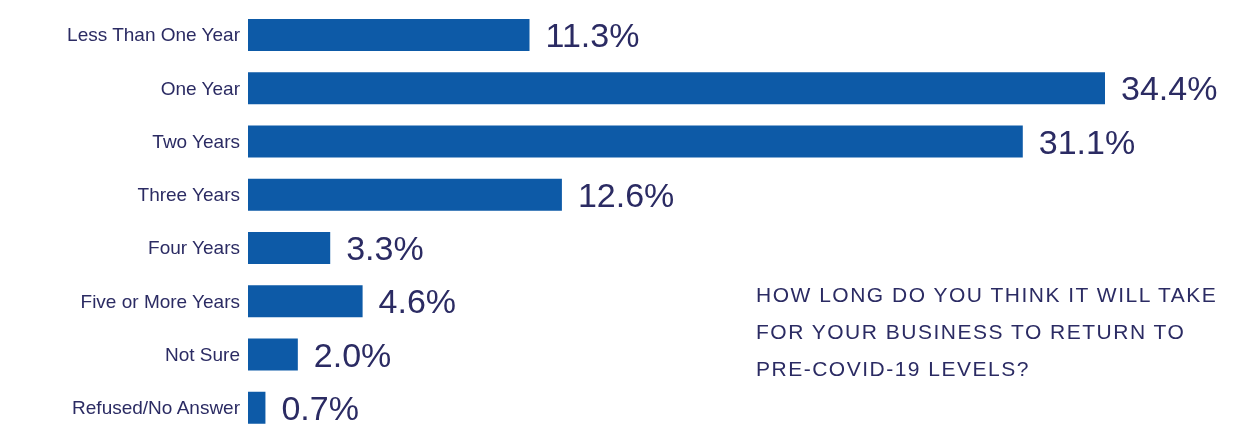  I want to click on data-label: 11.3%, so click(592, 35).